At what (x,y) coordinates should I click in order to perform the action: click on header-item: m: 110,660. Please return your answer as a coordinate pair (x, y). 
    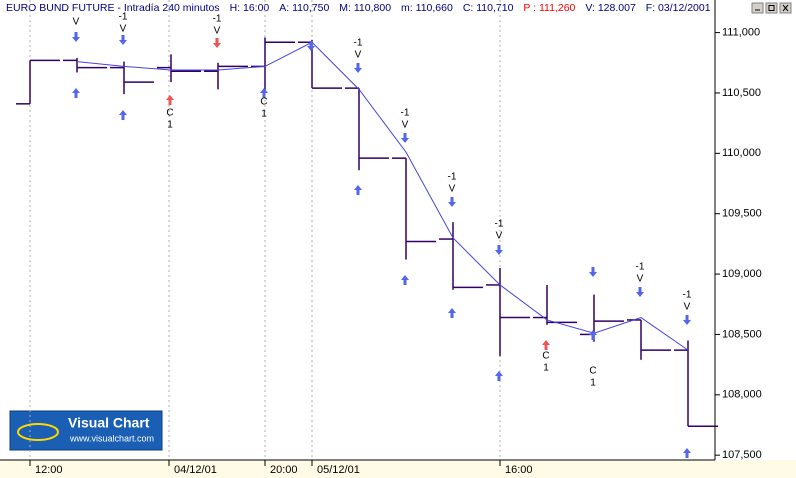
    Looking at the image, I should click on (427, 8).